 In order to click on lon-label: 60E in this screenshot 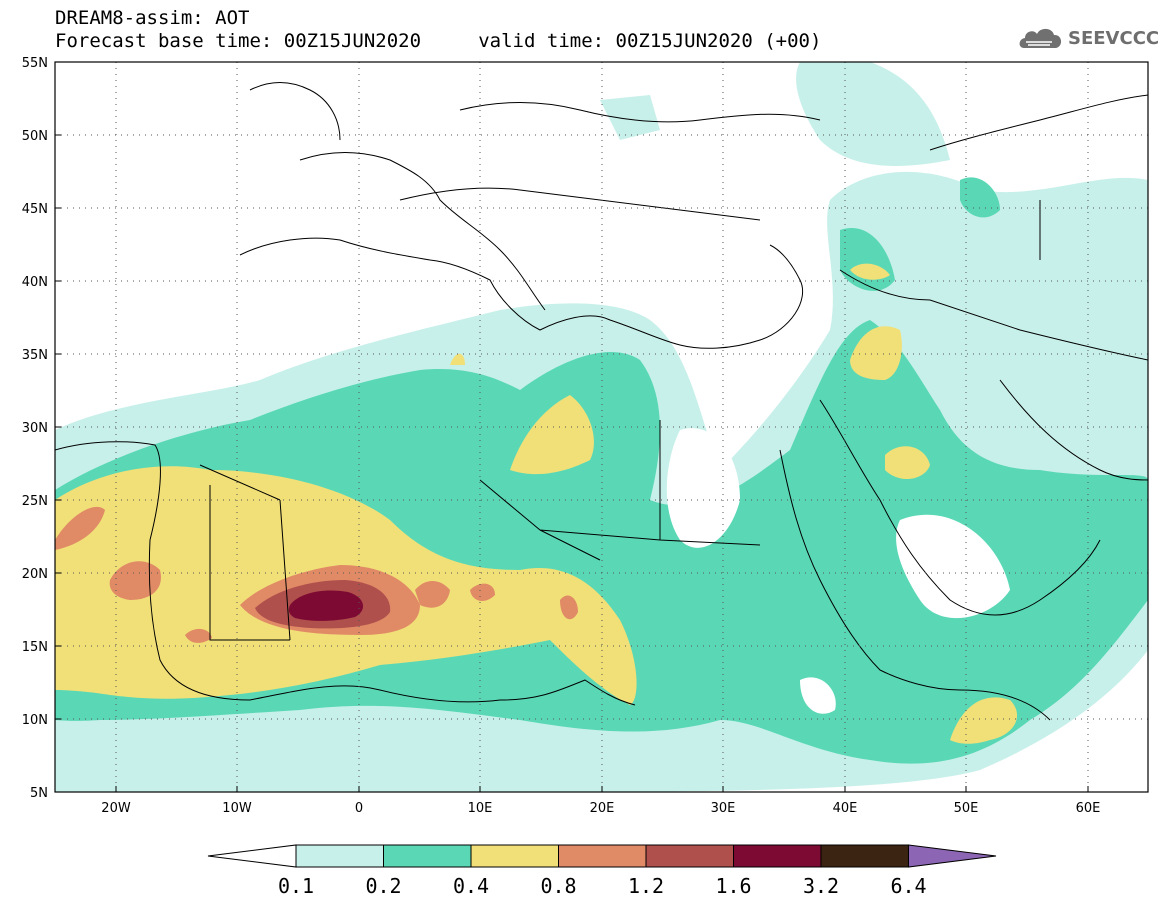, I will do `click(1088, 808)`.